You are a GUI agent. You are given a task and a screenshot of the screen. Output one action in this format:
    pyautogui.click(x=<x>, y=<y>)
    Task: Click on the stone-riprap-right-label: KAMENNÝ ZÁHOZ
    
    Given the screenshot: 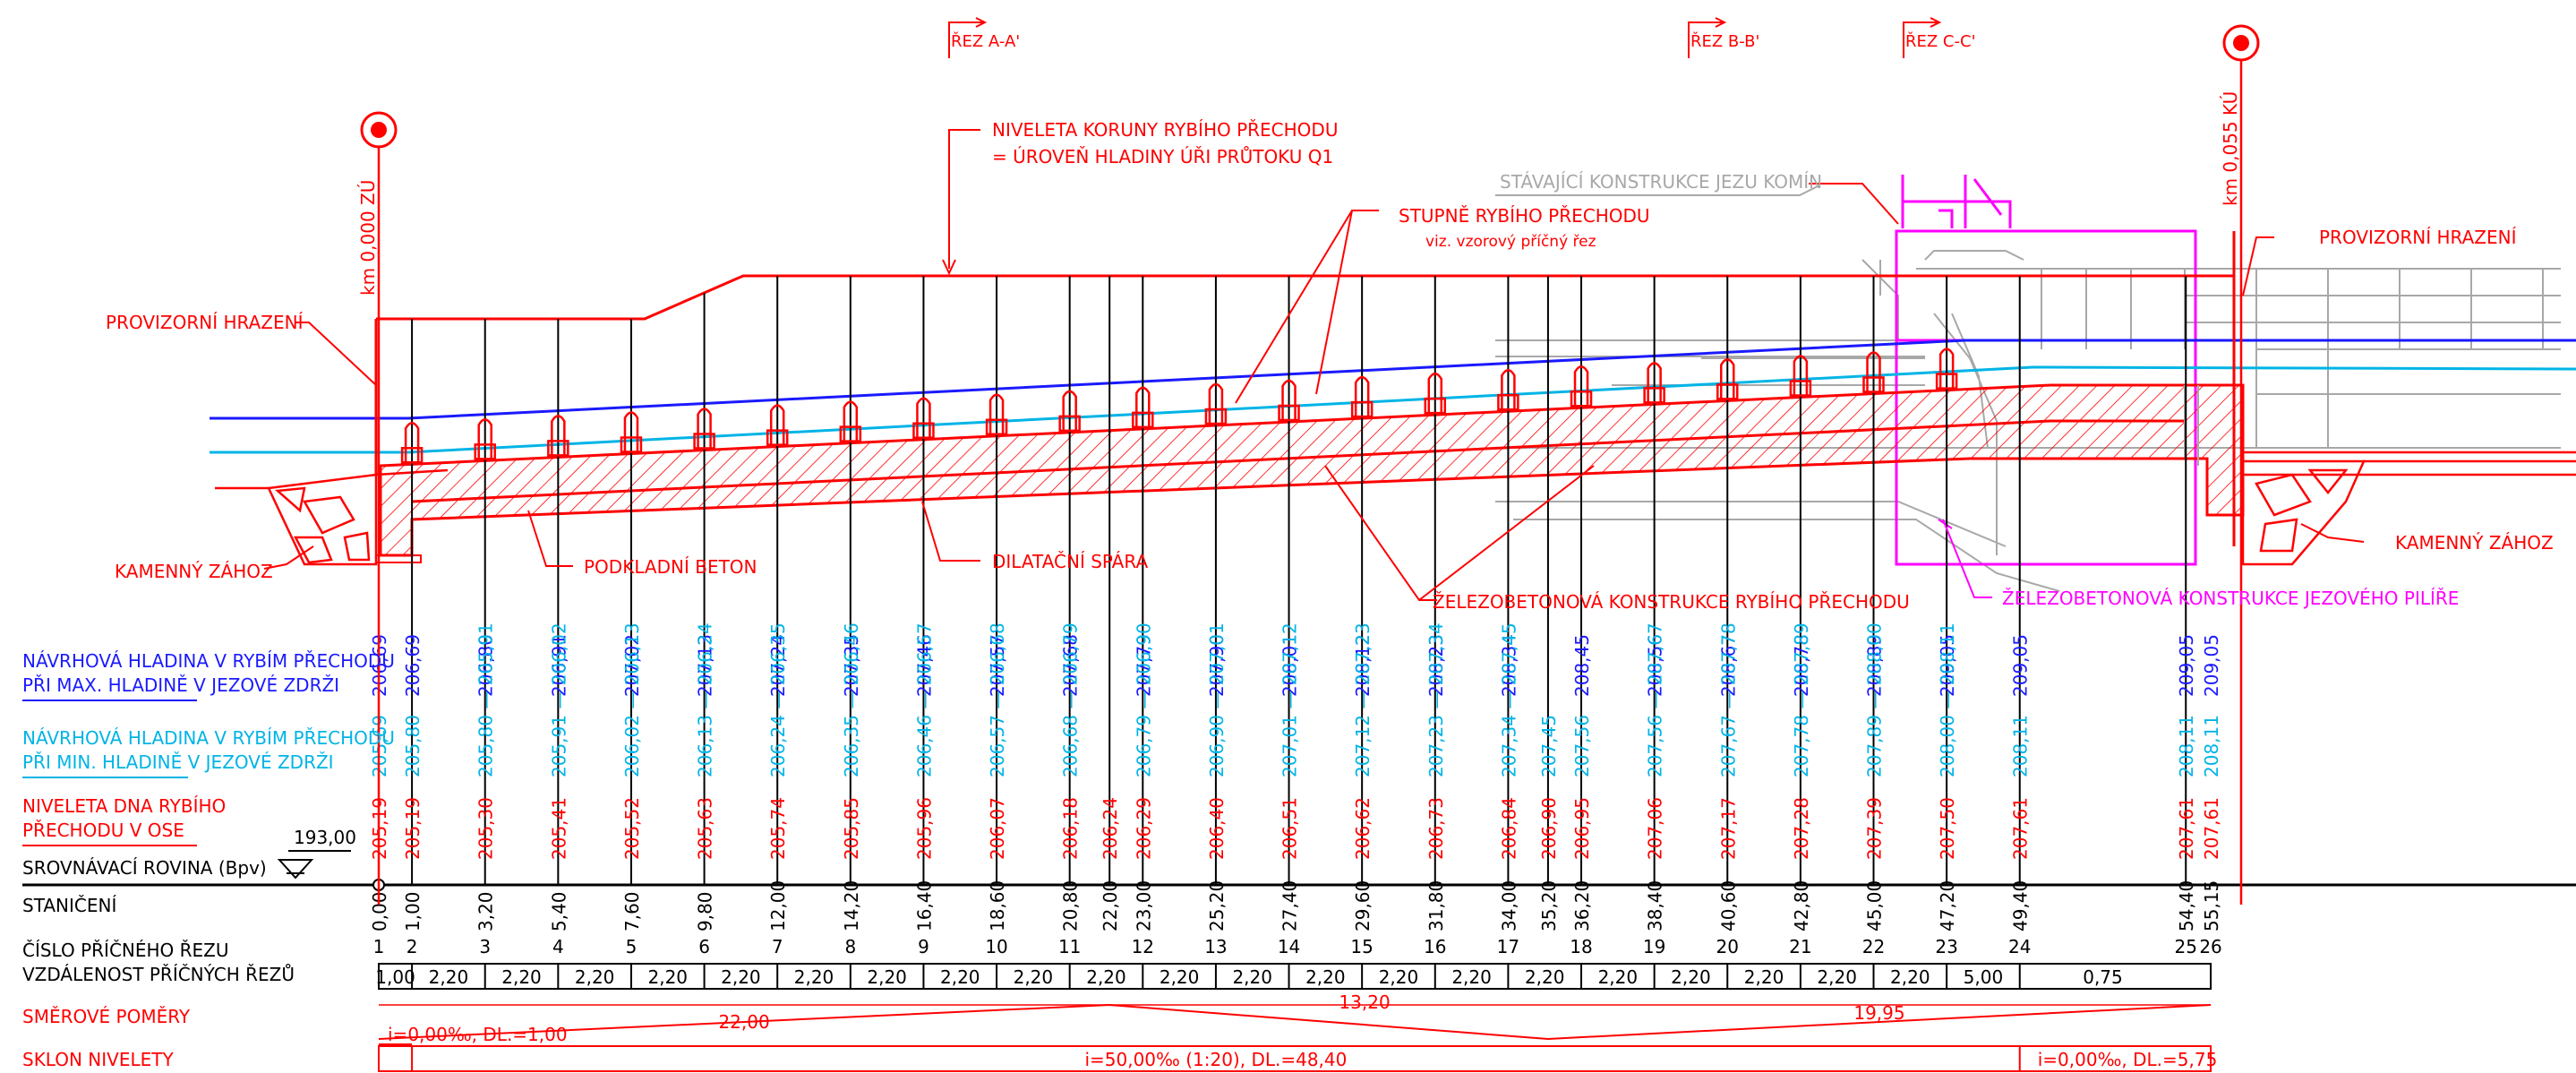 What is the action you would take?
    pyautogui.click(x=2474, y=543)
    